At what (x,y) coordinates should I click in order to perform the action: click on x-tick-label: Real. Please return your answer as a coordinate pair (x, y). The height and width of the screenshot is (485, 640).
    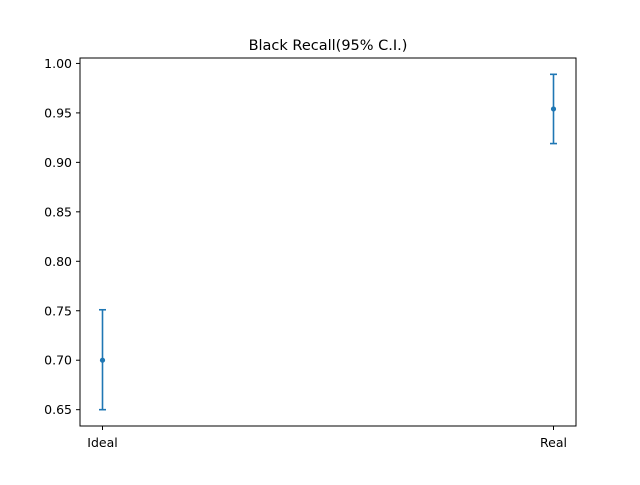
    Looking at the image, I should click on (553, 442).